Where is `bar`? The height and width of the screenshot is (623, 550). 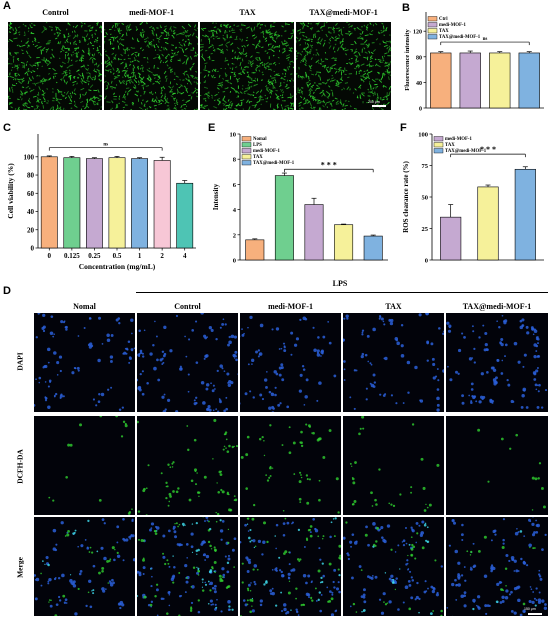 bar is located at coordinates (441, 80).